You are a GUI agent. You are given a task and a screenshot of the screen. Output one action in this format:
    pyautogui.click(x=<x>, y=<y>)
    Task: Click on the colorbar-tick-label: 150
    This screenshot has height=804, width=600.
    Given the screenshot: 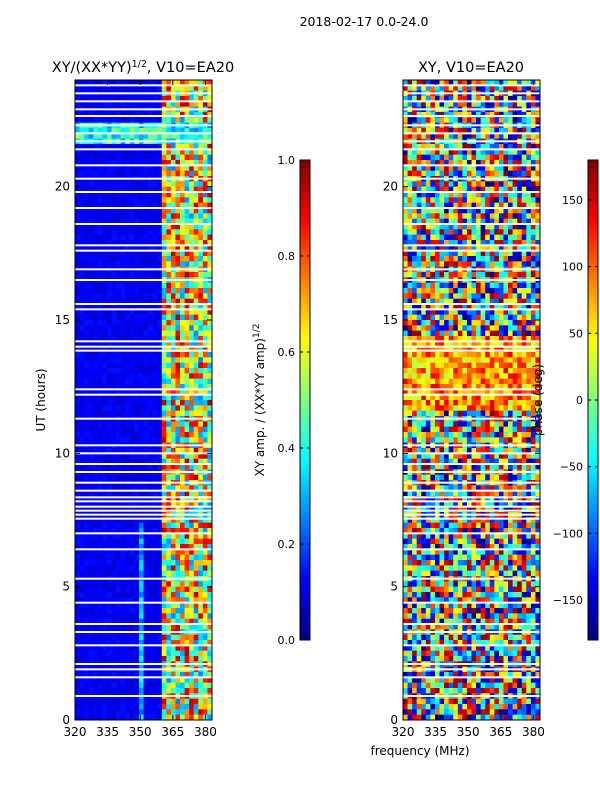 What is the action you would take?
    pyautogui.click(x=572, y=200)
    